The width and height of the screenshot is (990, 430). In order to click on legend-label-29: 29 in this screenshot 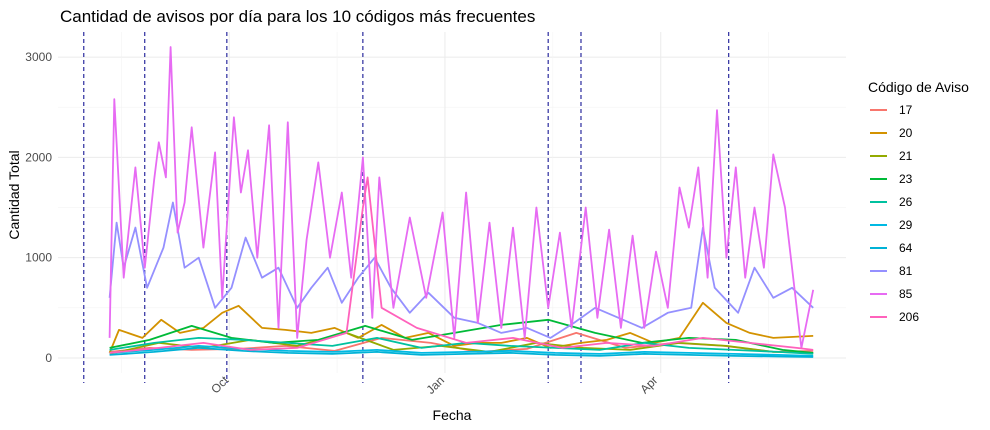, I will do `click(906, 225)`.